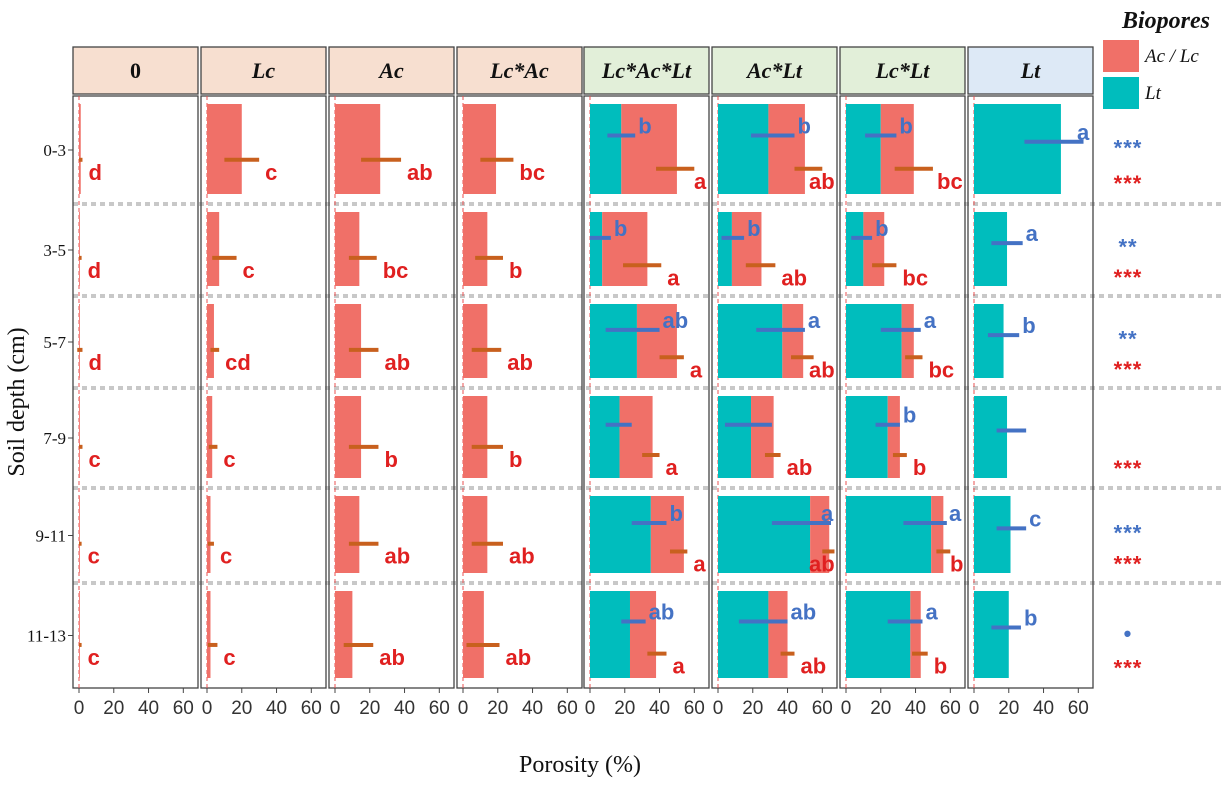  I want to click on legend-swatch, so click(1121, 93).